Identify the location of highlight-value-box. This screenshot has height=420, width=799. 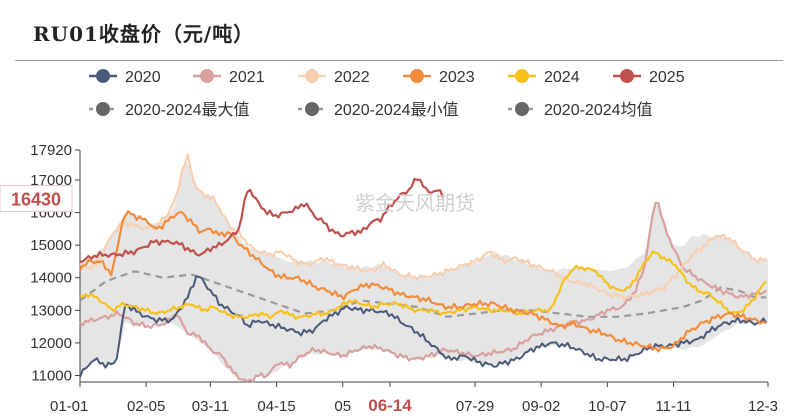
(36, 199).